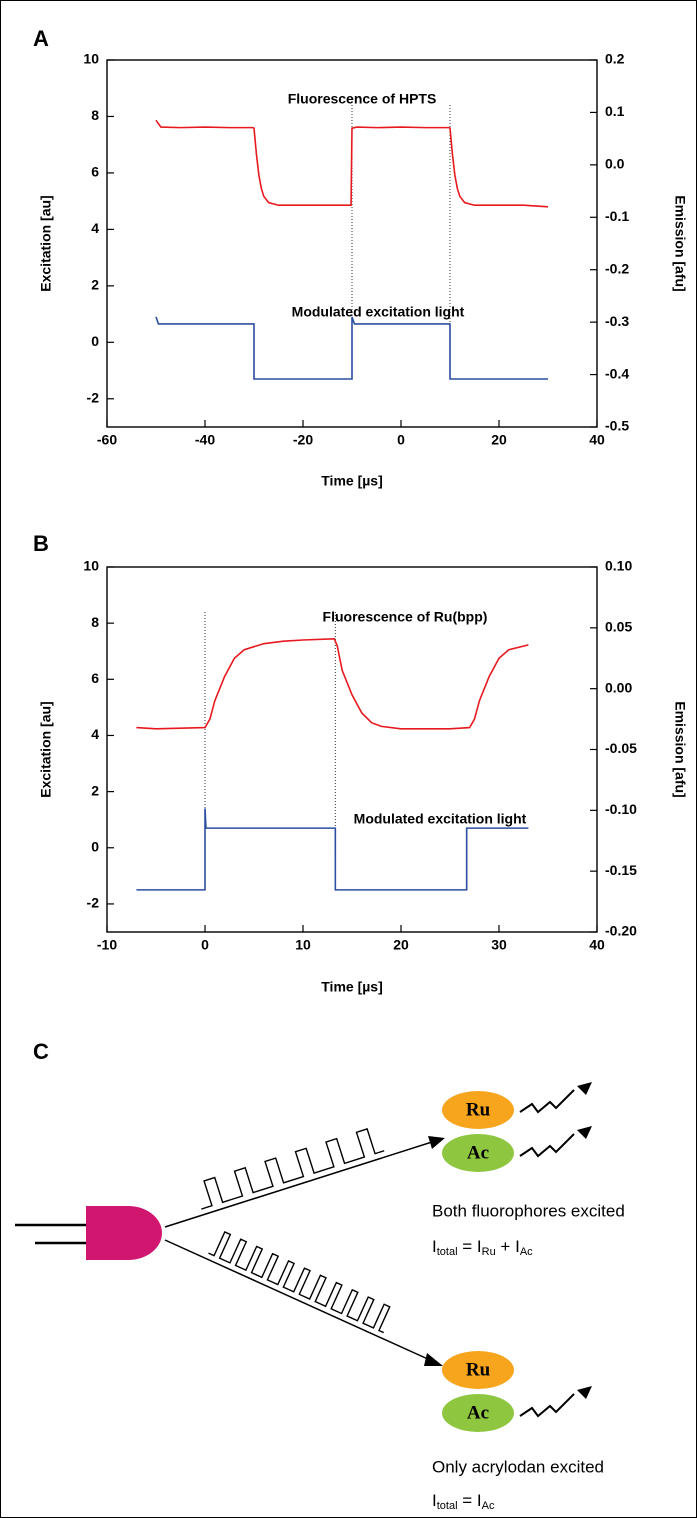  Describe the element at coordinates (88, 1233) in the screenshot. I see `led` at that location.